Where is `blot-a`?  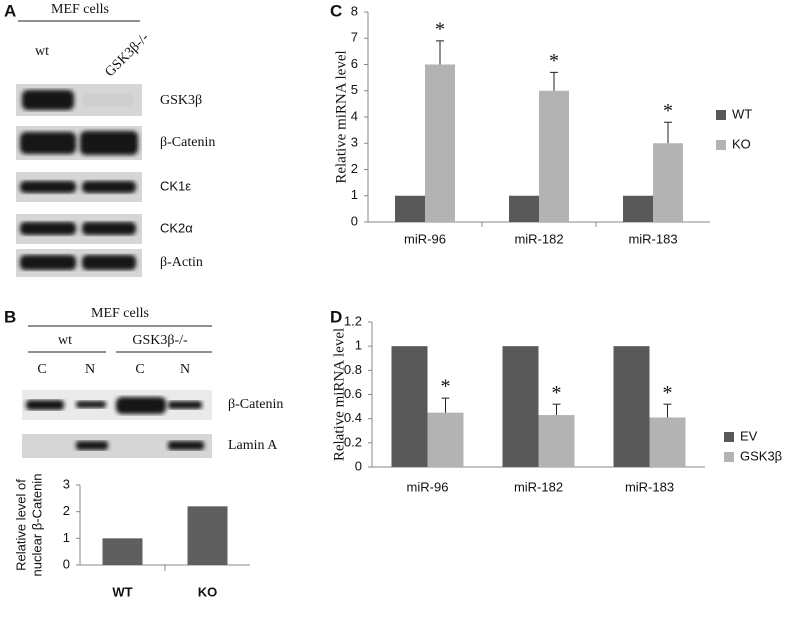
blot-a is located at coordinates (79, 180).